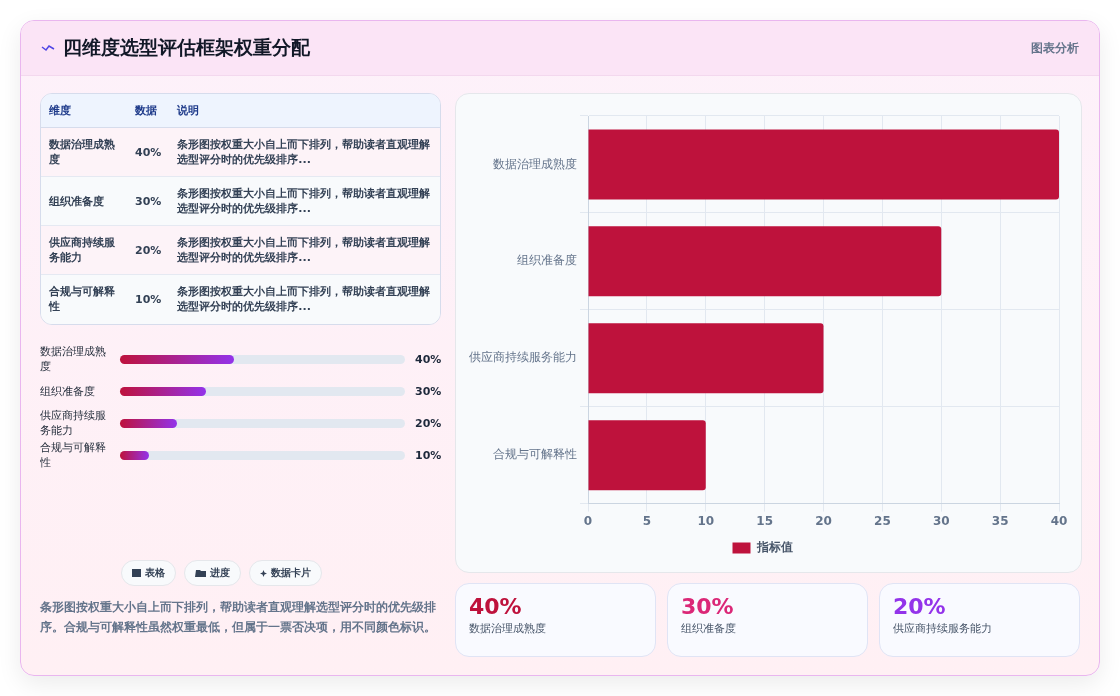  Describe the element at coordinates (523, 357) in the screenshot. I see `y-tick-label: 供应商持续服务能力` at that location.